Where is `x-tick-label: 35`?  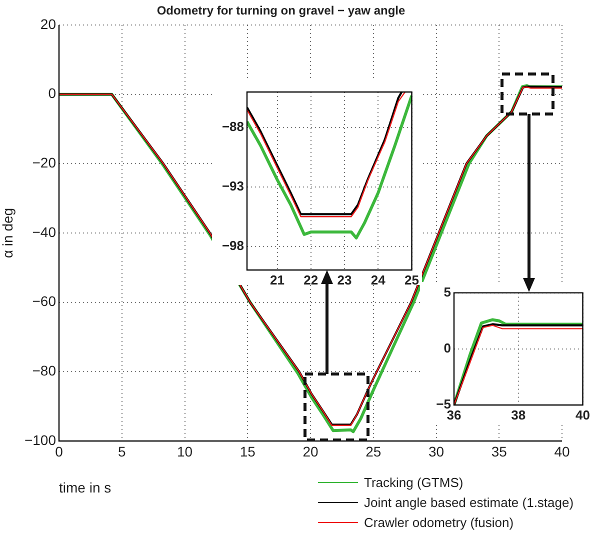
x-tick-label: 35 is located at coordinates (499, 451).